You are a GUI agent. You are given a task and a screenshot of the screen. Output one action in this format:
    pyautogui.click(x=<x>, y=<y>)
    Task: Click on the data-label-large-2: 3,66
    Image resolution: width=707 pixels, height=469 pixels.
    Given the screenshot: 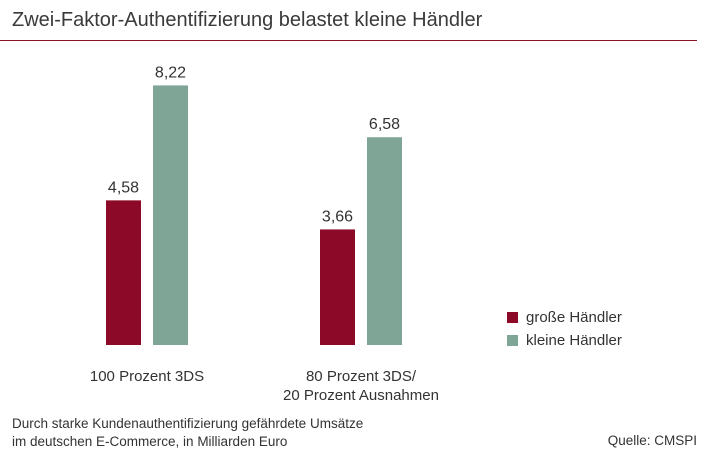 What is the action you would take?
    pyautogui.click(x=337, y=216)
    